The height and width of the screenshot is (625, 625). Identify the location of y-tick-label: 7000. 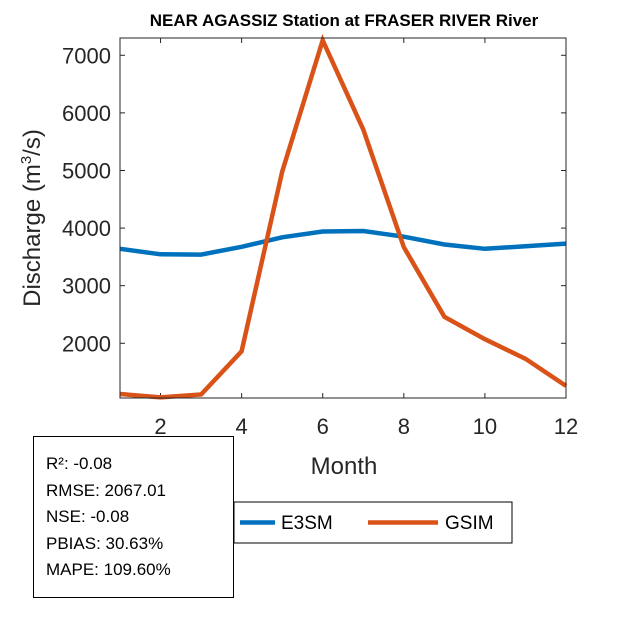
(86, 55).